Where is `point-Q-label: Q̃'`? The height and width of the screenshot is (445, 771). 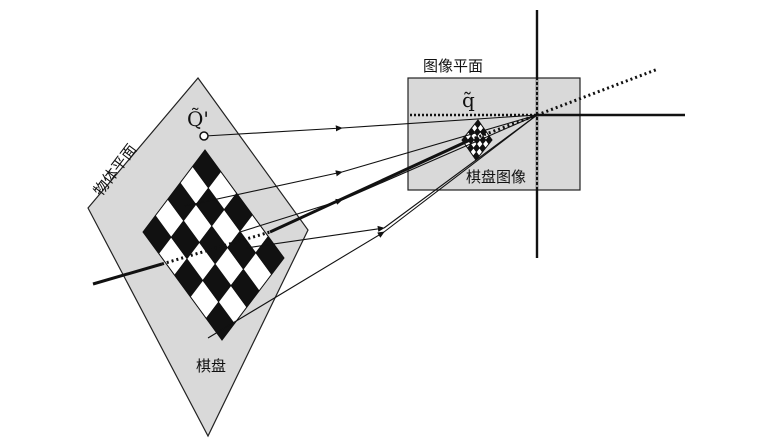 point-Q-label: Q̃' is located at coordinates (198, 119).